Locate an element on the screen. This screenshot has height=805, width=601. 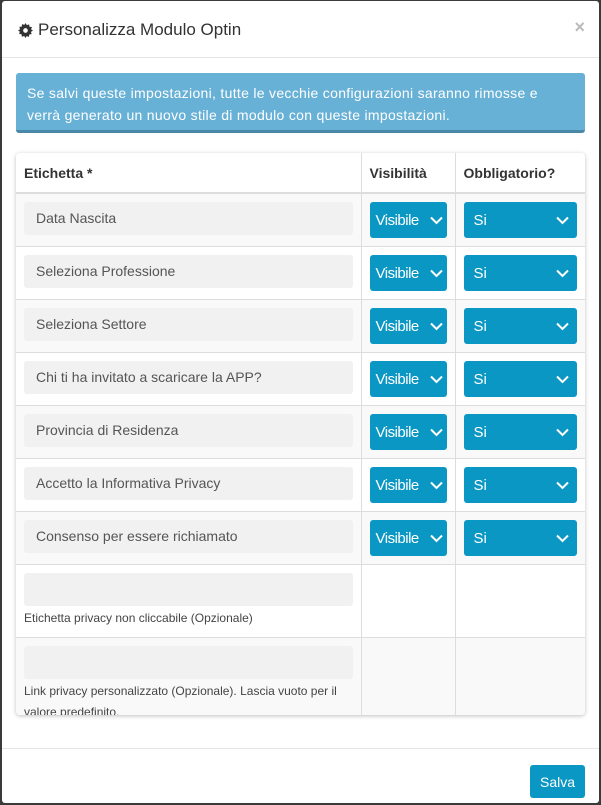
label-input: Seleziona Settore is located at coordinates (188, 324).